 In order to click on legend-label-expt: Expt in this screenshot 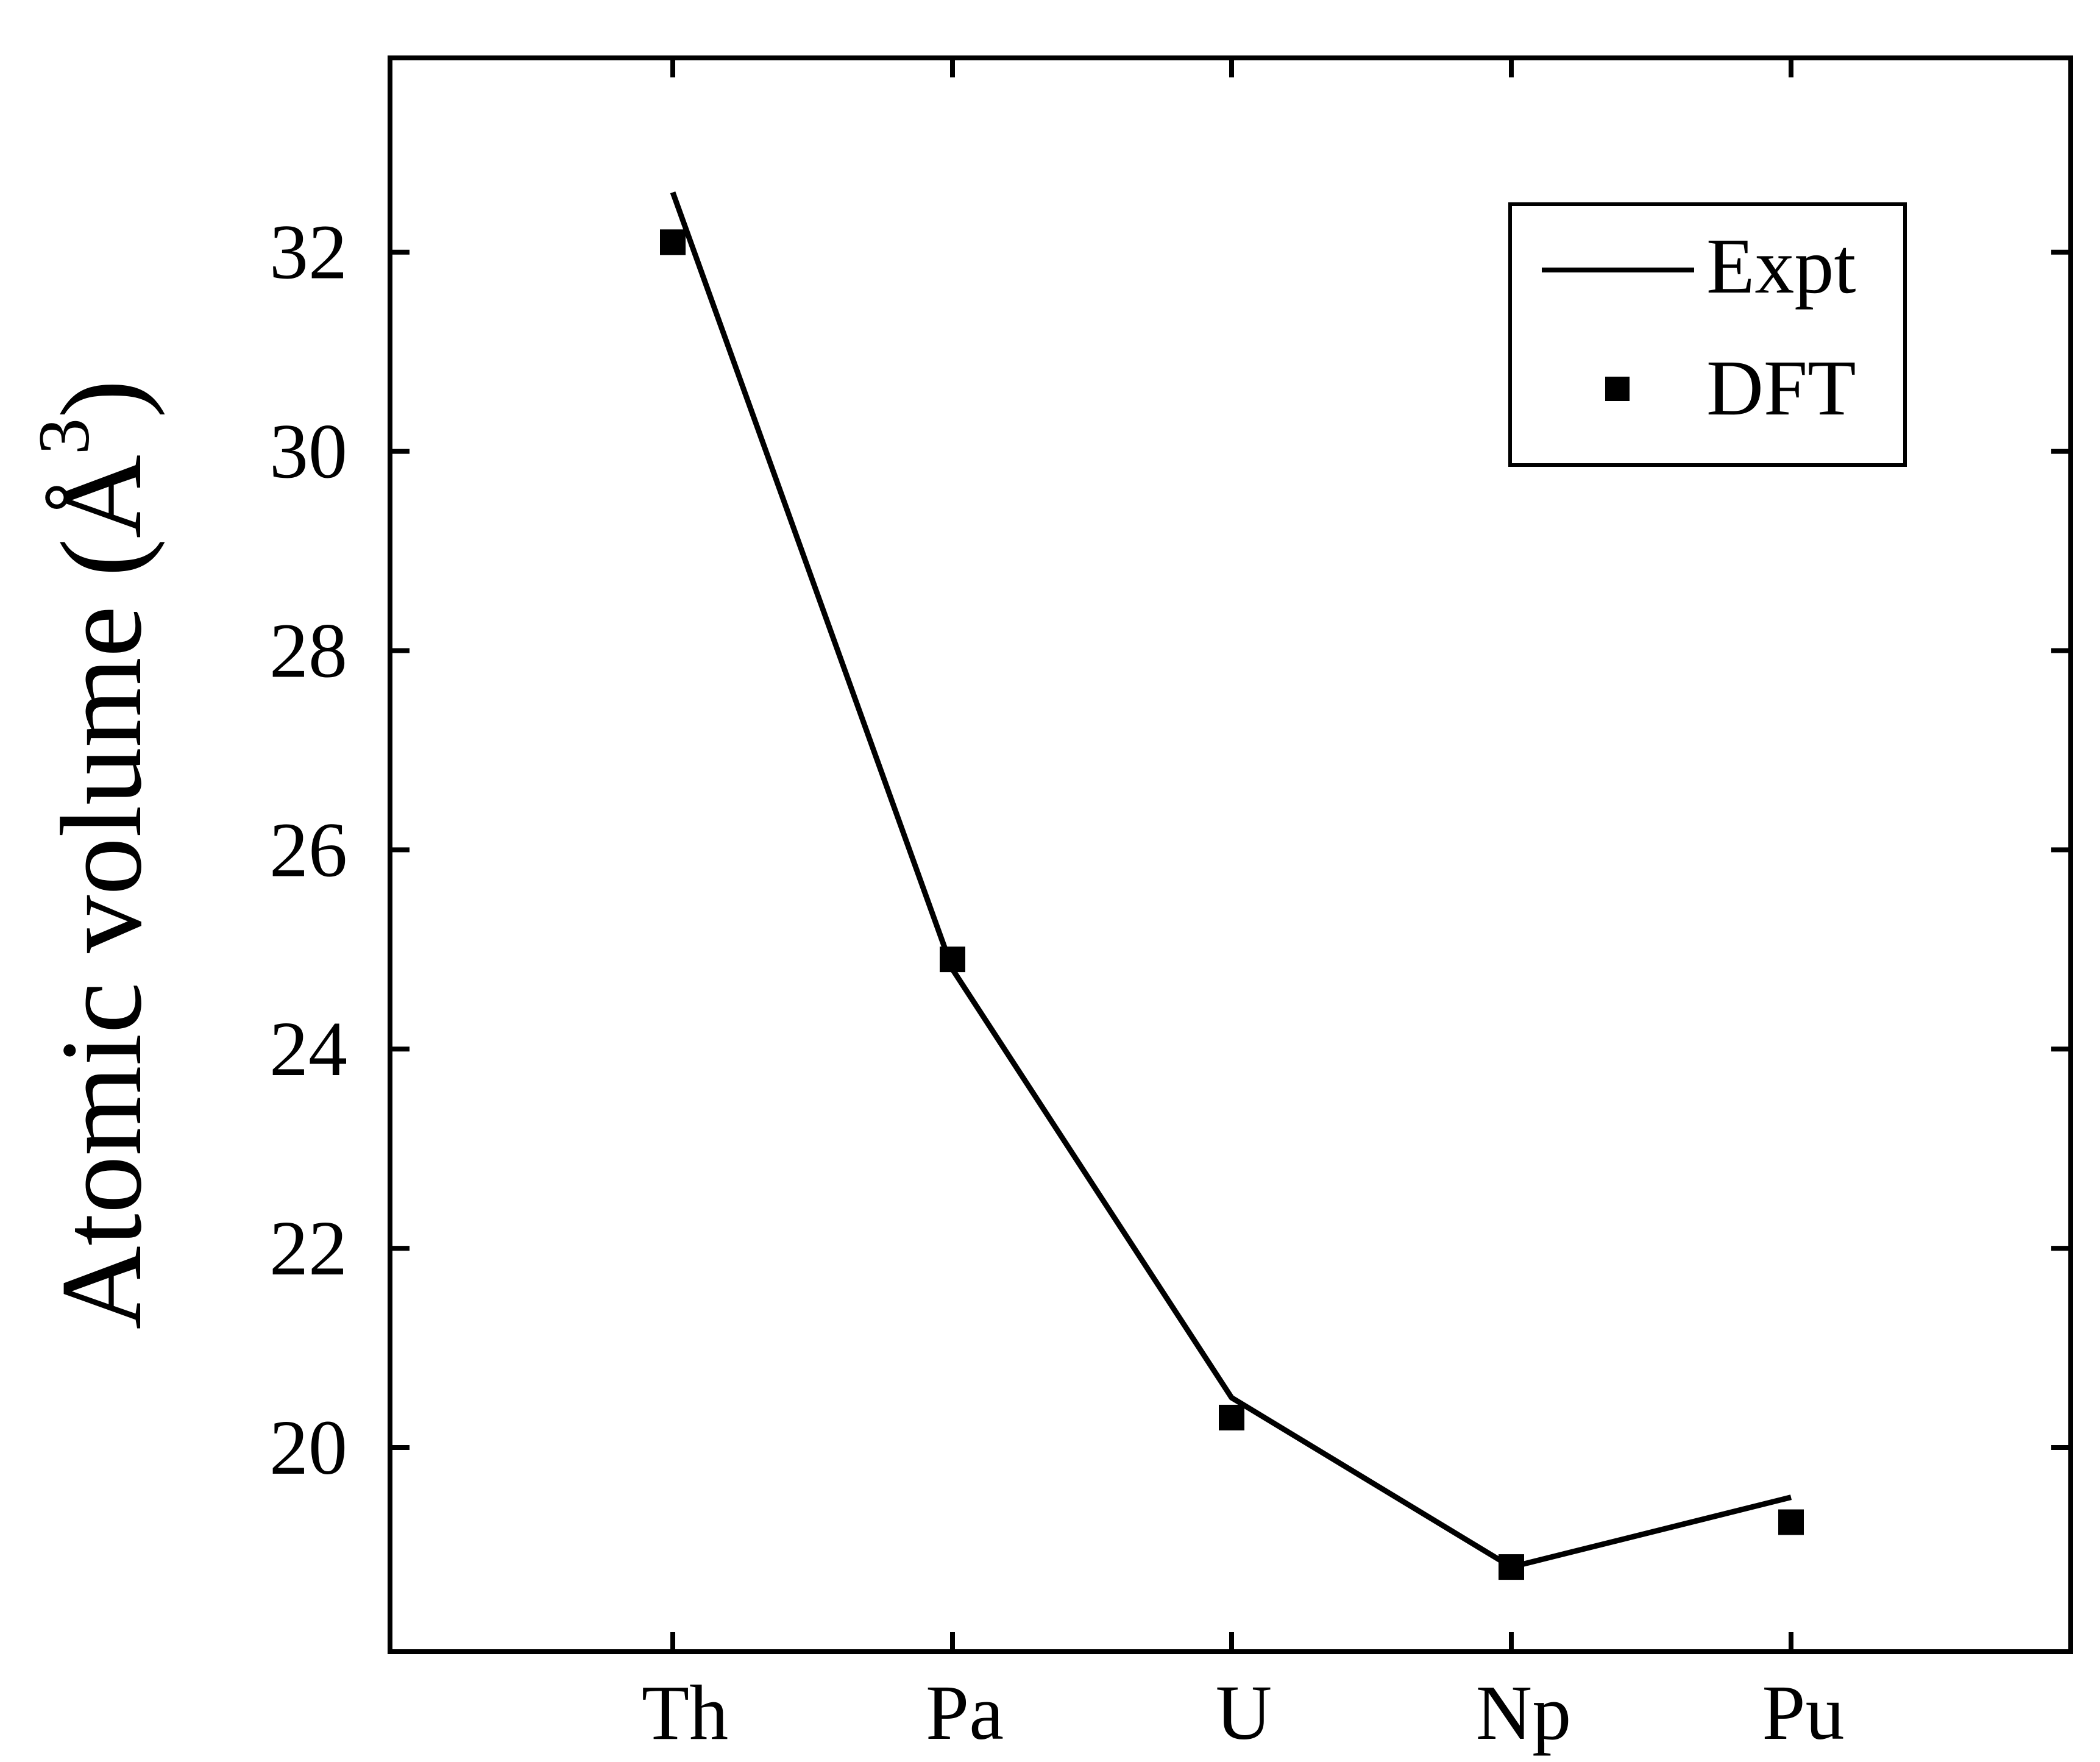, I will do `click(1781, 266)`.